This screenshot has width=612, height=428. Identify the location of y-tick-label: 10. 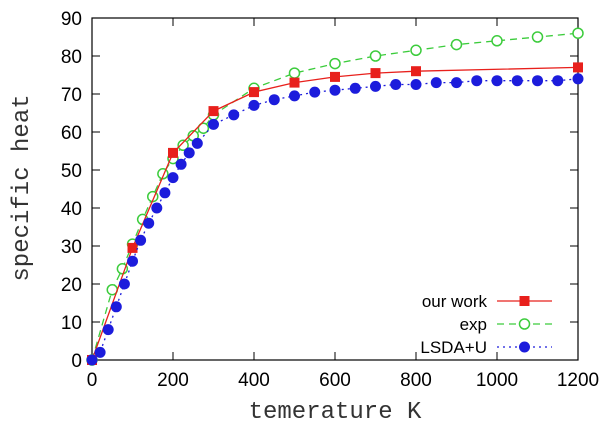
(71, 323).